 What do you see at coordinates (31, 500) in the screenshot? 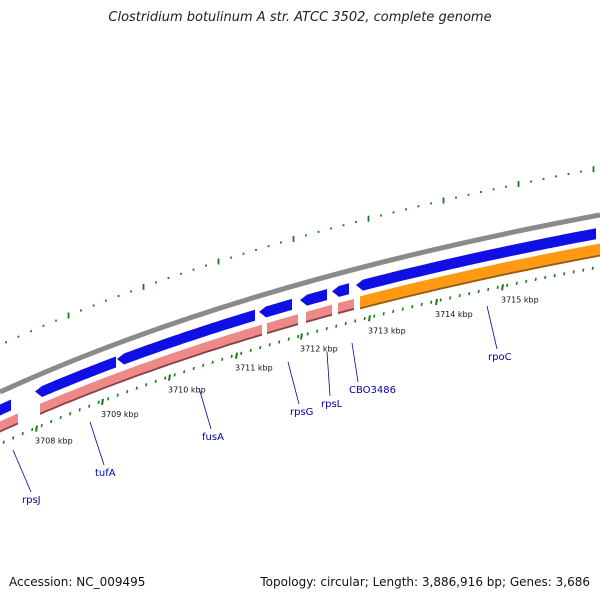
I see `gene-label: rpsJ` at bounding box center [31, 500].